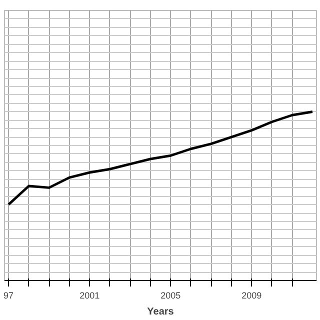 The image size is (320, 320). Describe the element at coordinates (160, 312) in the screenshot. I see `x-axis-title: Years` at that location.